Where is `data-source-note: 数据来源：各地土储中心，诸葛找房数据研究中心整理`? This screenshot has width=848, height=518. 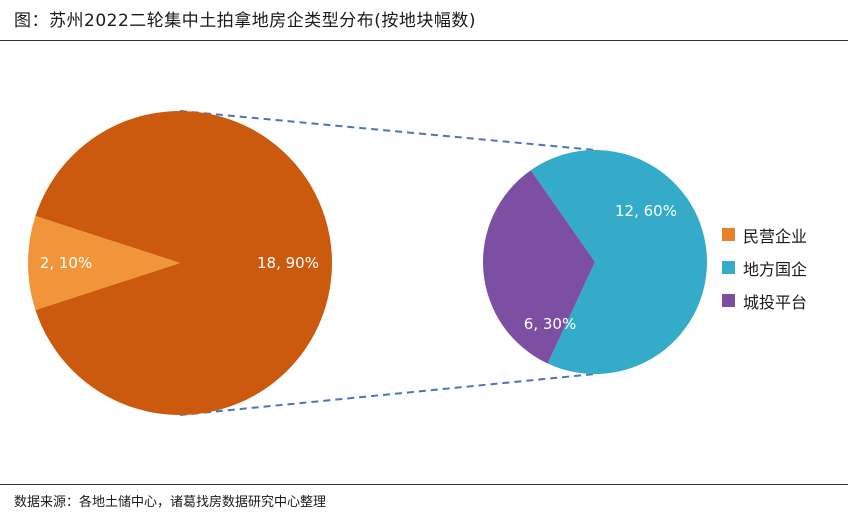 data-source-note: 数据来源：各地土储中心，诸葛找房数据研究中心整理 is located at coordinates (170, 502).